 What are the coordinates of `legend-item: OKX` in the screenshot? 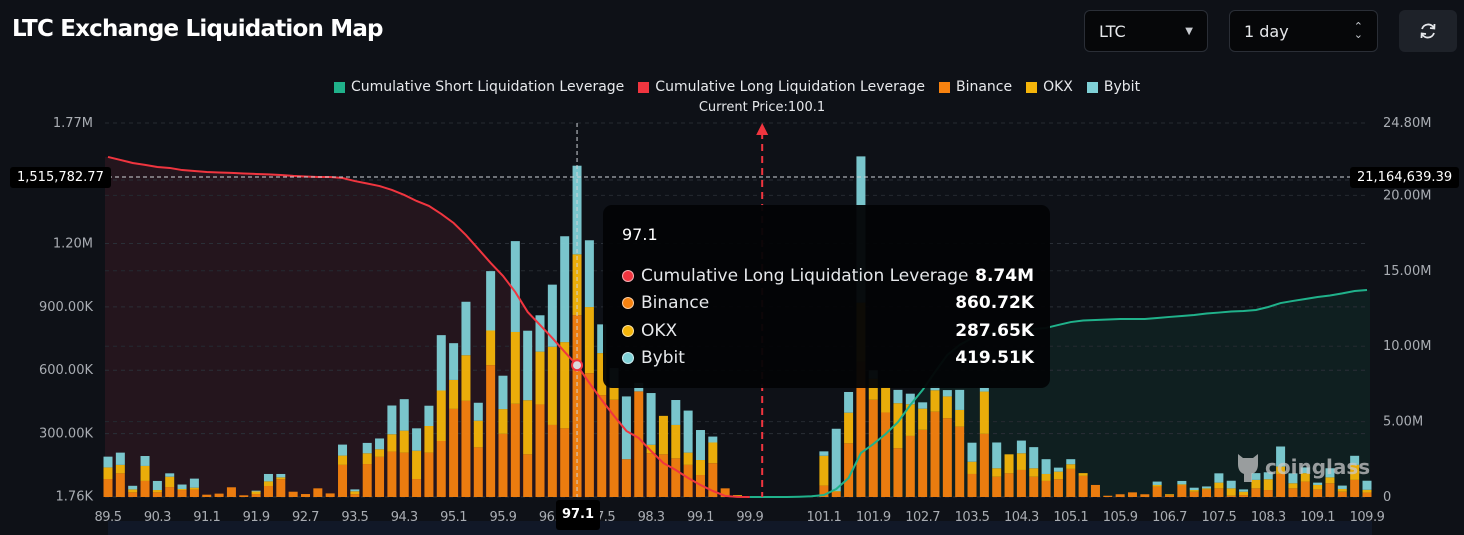 It's located at (1049, 87).